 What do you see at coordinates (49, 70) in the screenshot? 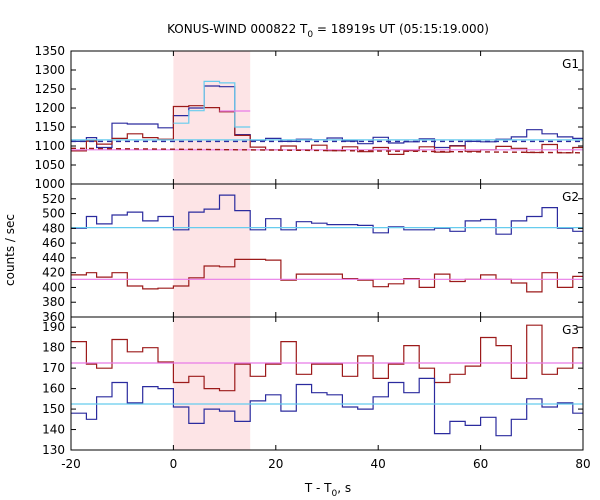
I see `y-tick-label: 1300` at bounding box center [49, 70].